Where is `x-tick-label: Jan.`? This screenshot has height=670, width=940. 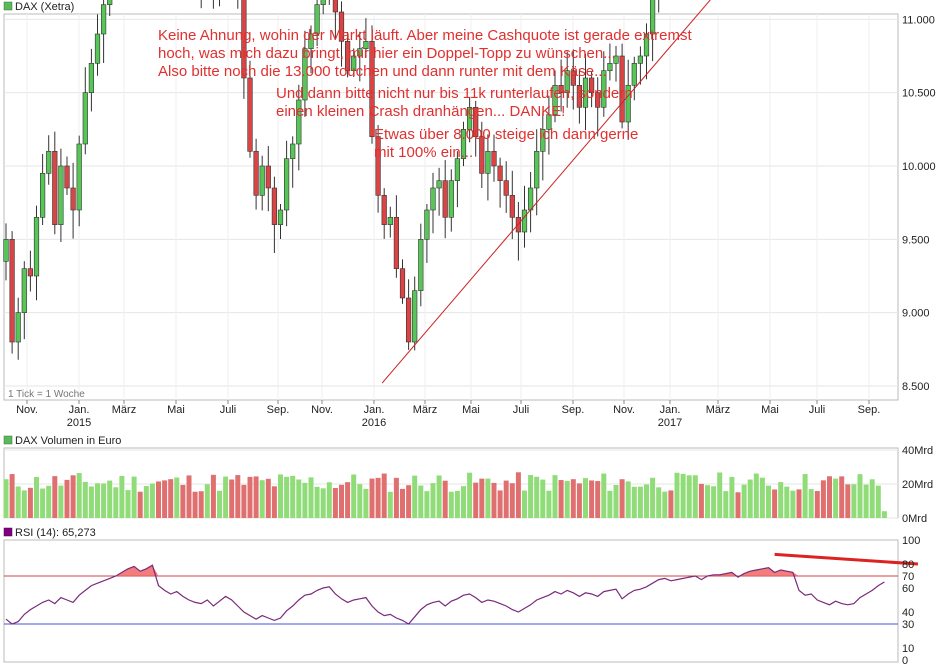
x-tick-label: Jan. is located at coordinates (670, 410).